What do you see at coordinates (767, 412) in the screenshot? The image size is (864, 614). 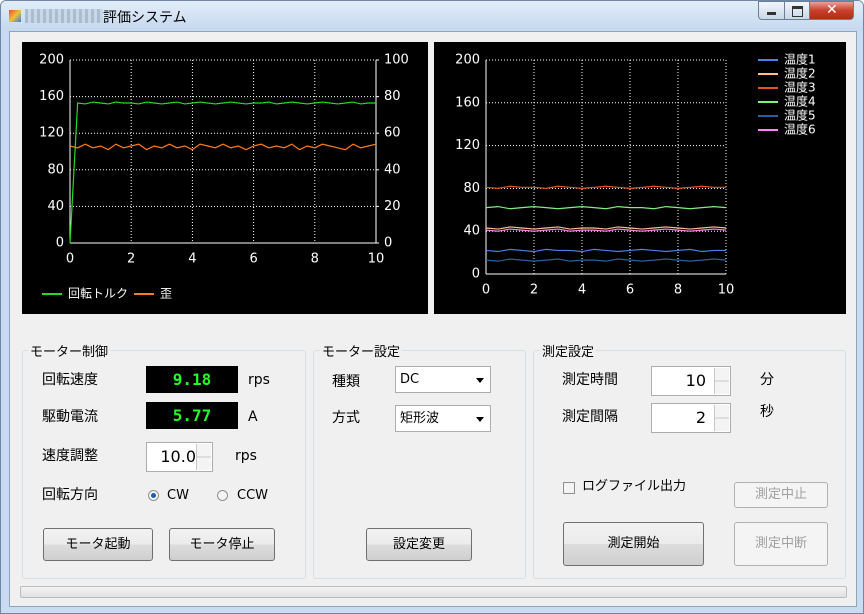 I see `unit: 秒` at bounding box center [767, 412].